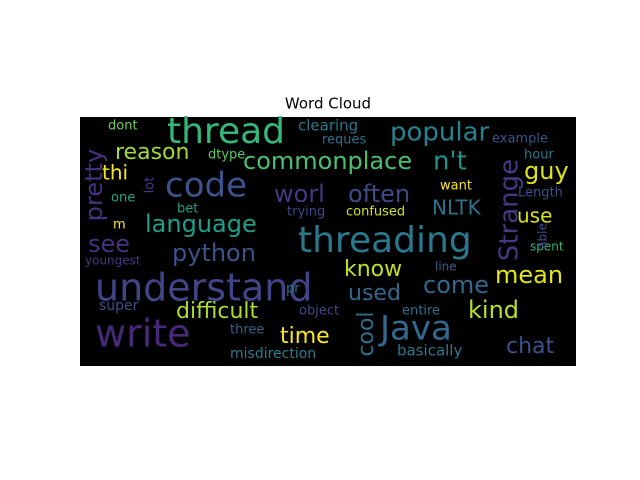 This screenshot has height=480, width=640. I want to click on word: trying, so click(306, 212).